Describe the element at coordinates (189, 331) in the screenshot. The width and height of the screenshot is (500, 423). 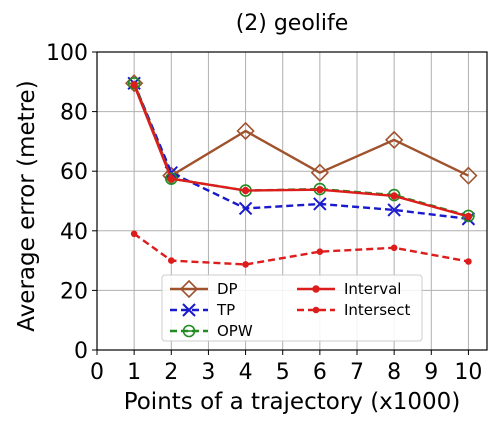
I see `legend-marker-opw` at that location.